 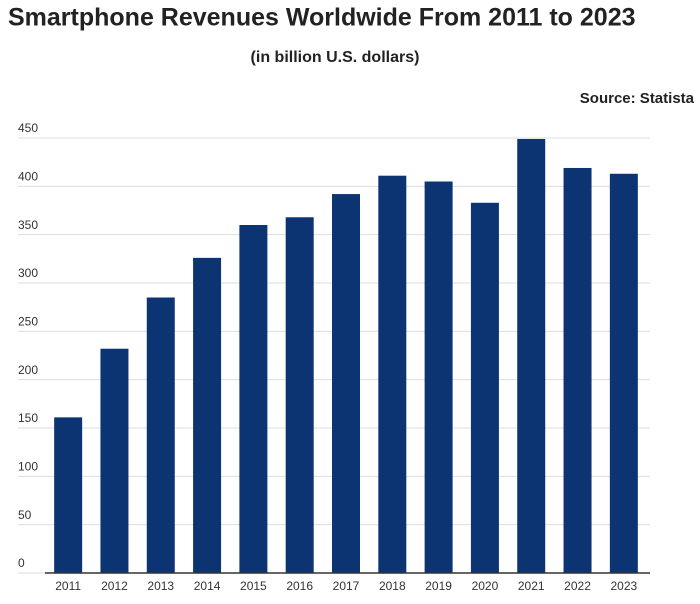 I want to click on y-tick-label: 400, so click(x=28, y=177).